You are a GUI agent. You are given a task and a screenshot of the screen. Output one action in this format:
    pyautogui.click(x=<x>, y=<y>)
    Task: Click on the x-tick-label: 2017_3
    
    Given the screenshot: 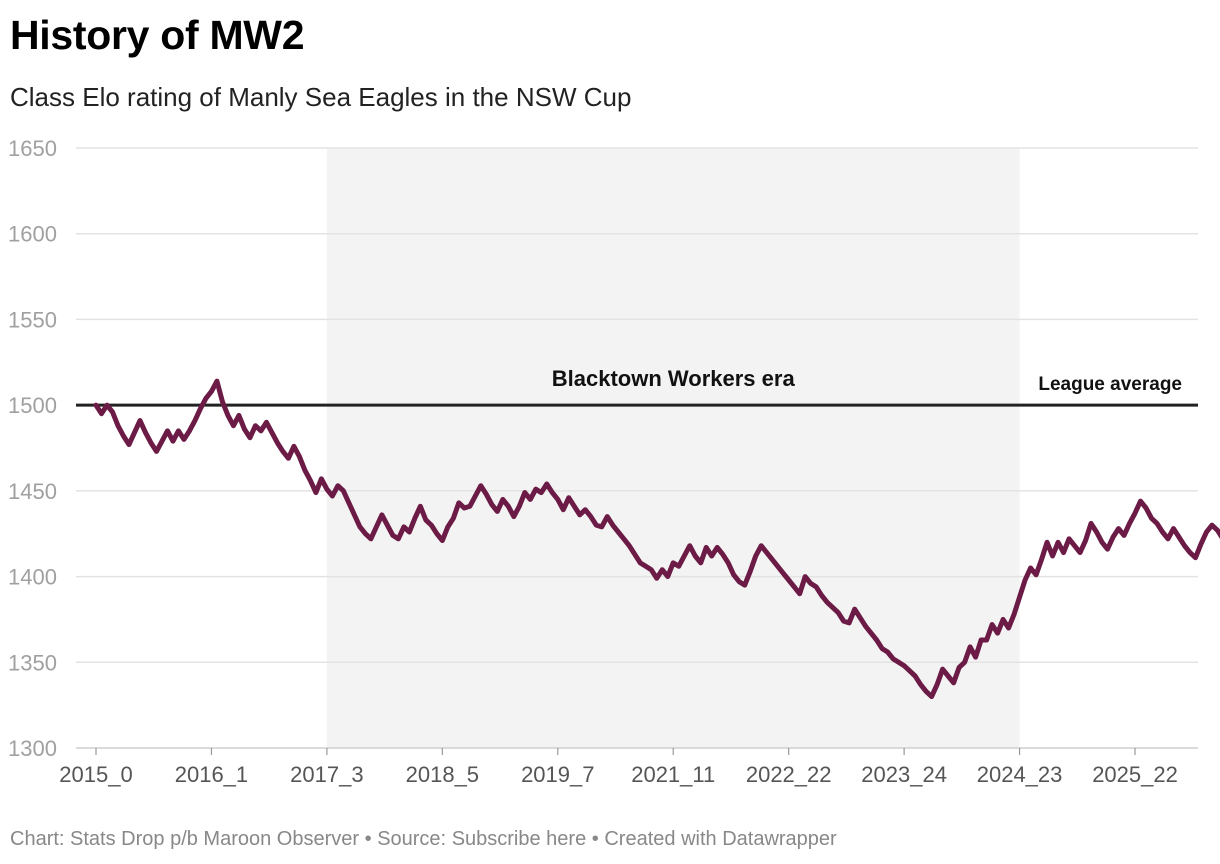 What is the action you would take?
    pyautogui.click(x=326, y=774)
    